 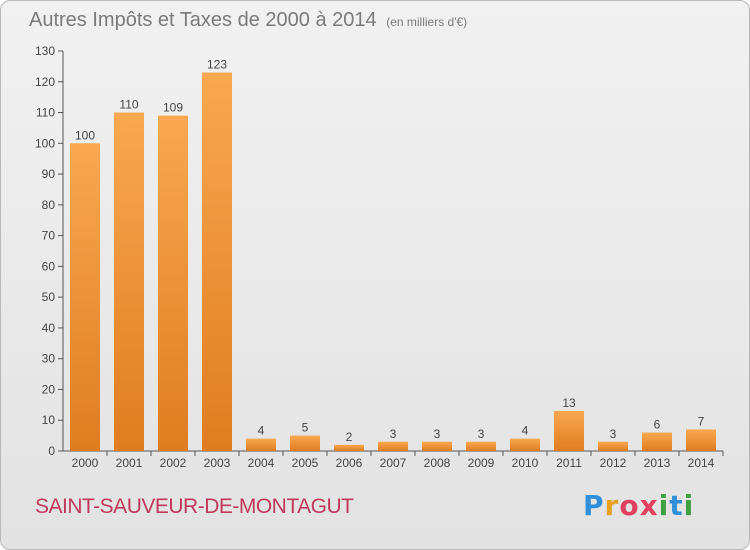 What do you see at coordinates (173, 463) in the screenshot?
I see `x-tick-label: 2002` at bounding box center [173, 463].